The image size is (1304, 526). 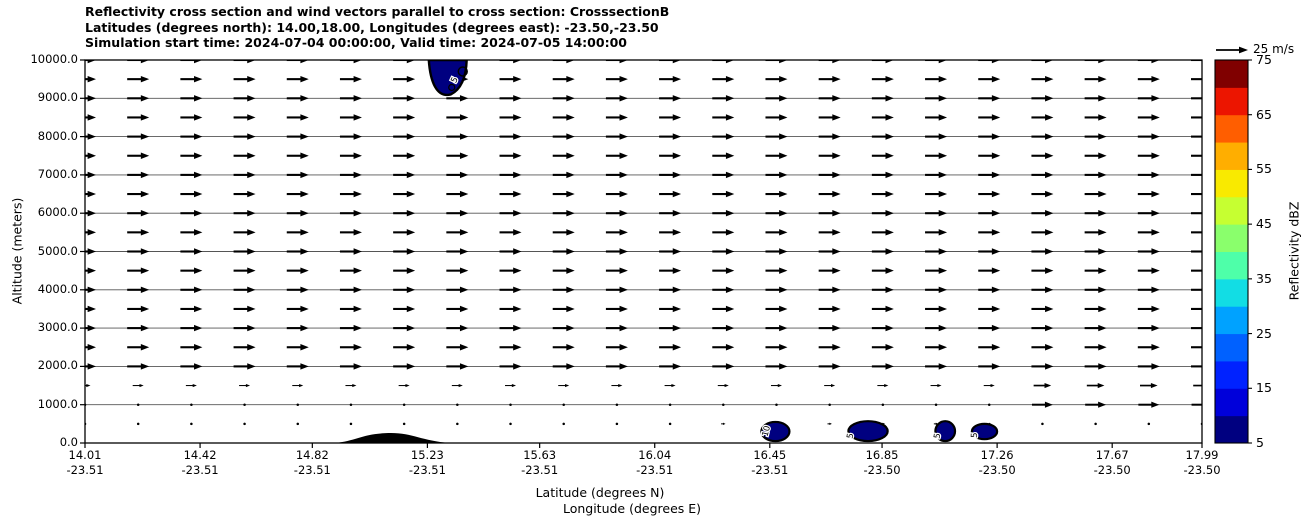 I want to click on y-tick-label: 4000.0, so click(x=57, y=288).